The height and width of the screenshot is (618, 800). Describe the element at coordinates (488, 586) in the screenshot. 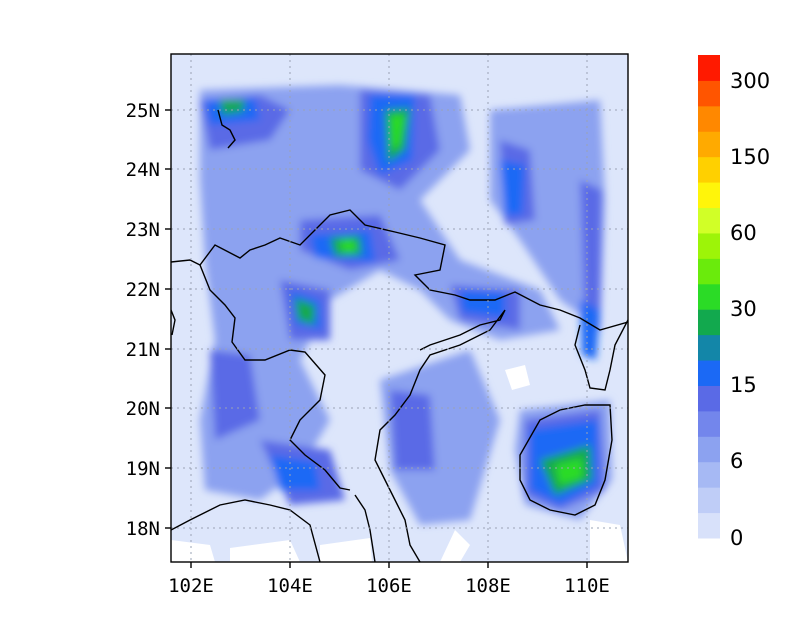

I see `lon-label-108: 108E` at that location.